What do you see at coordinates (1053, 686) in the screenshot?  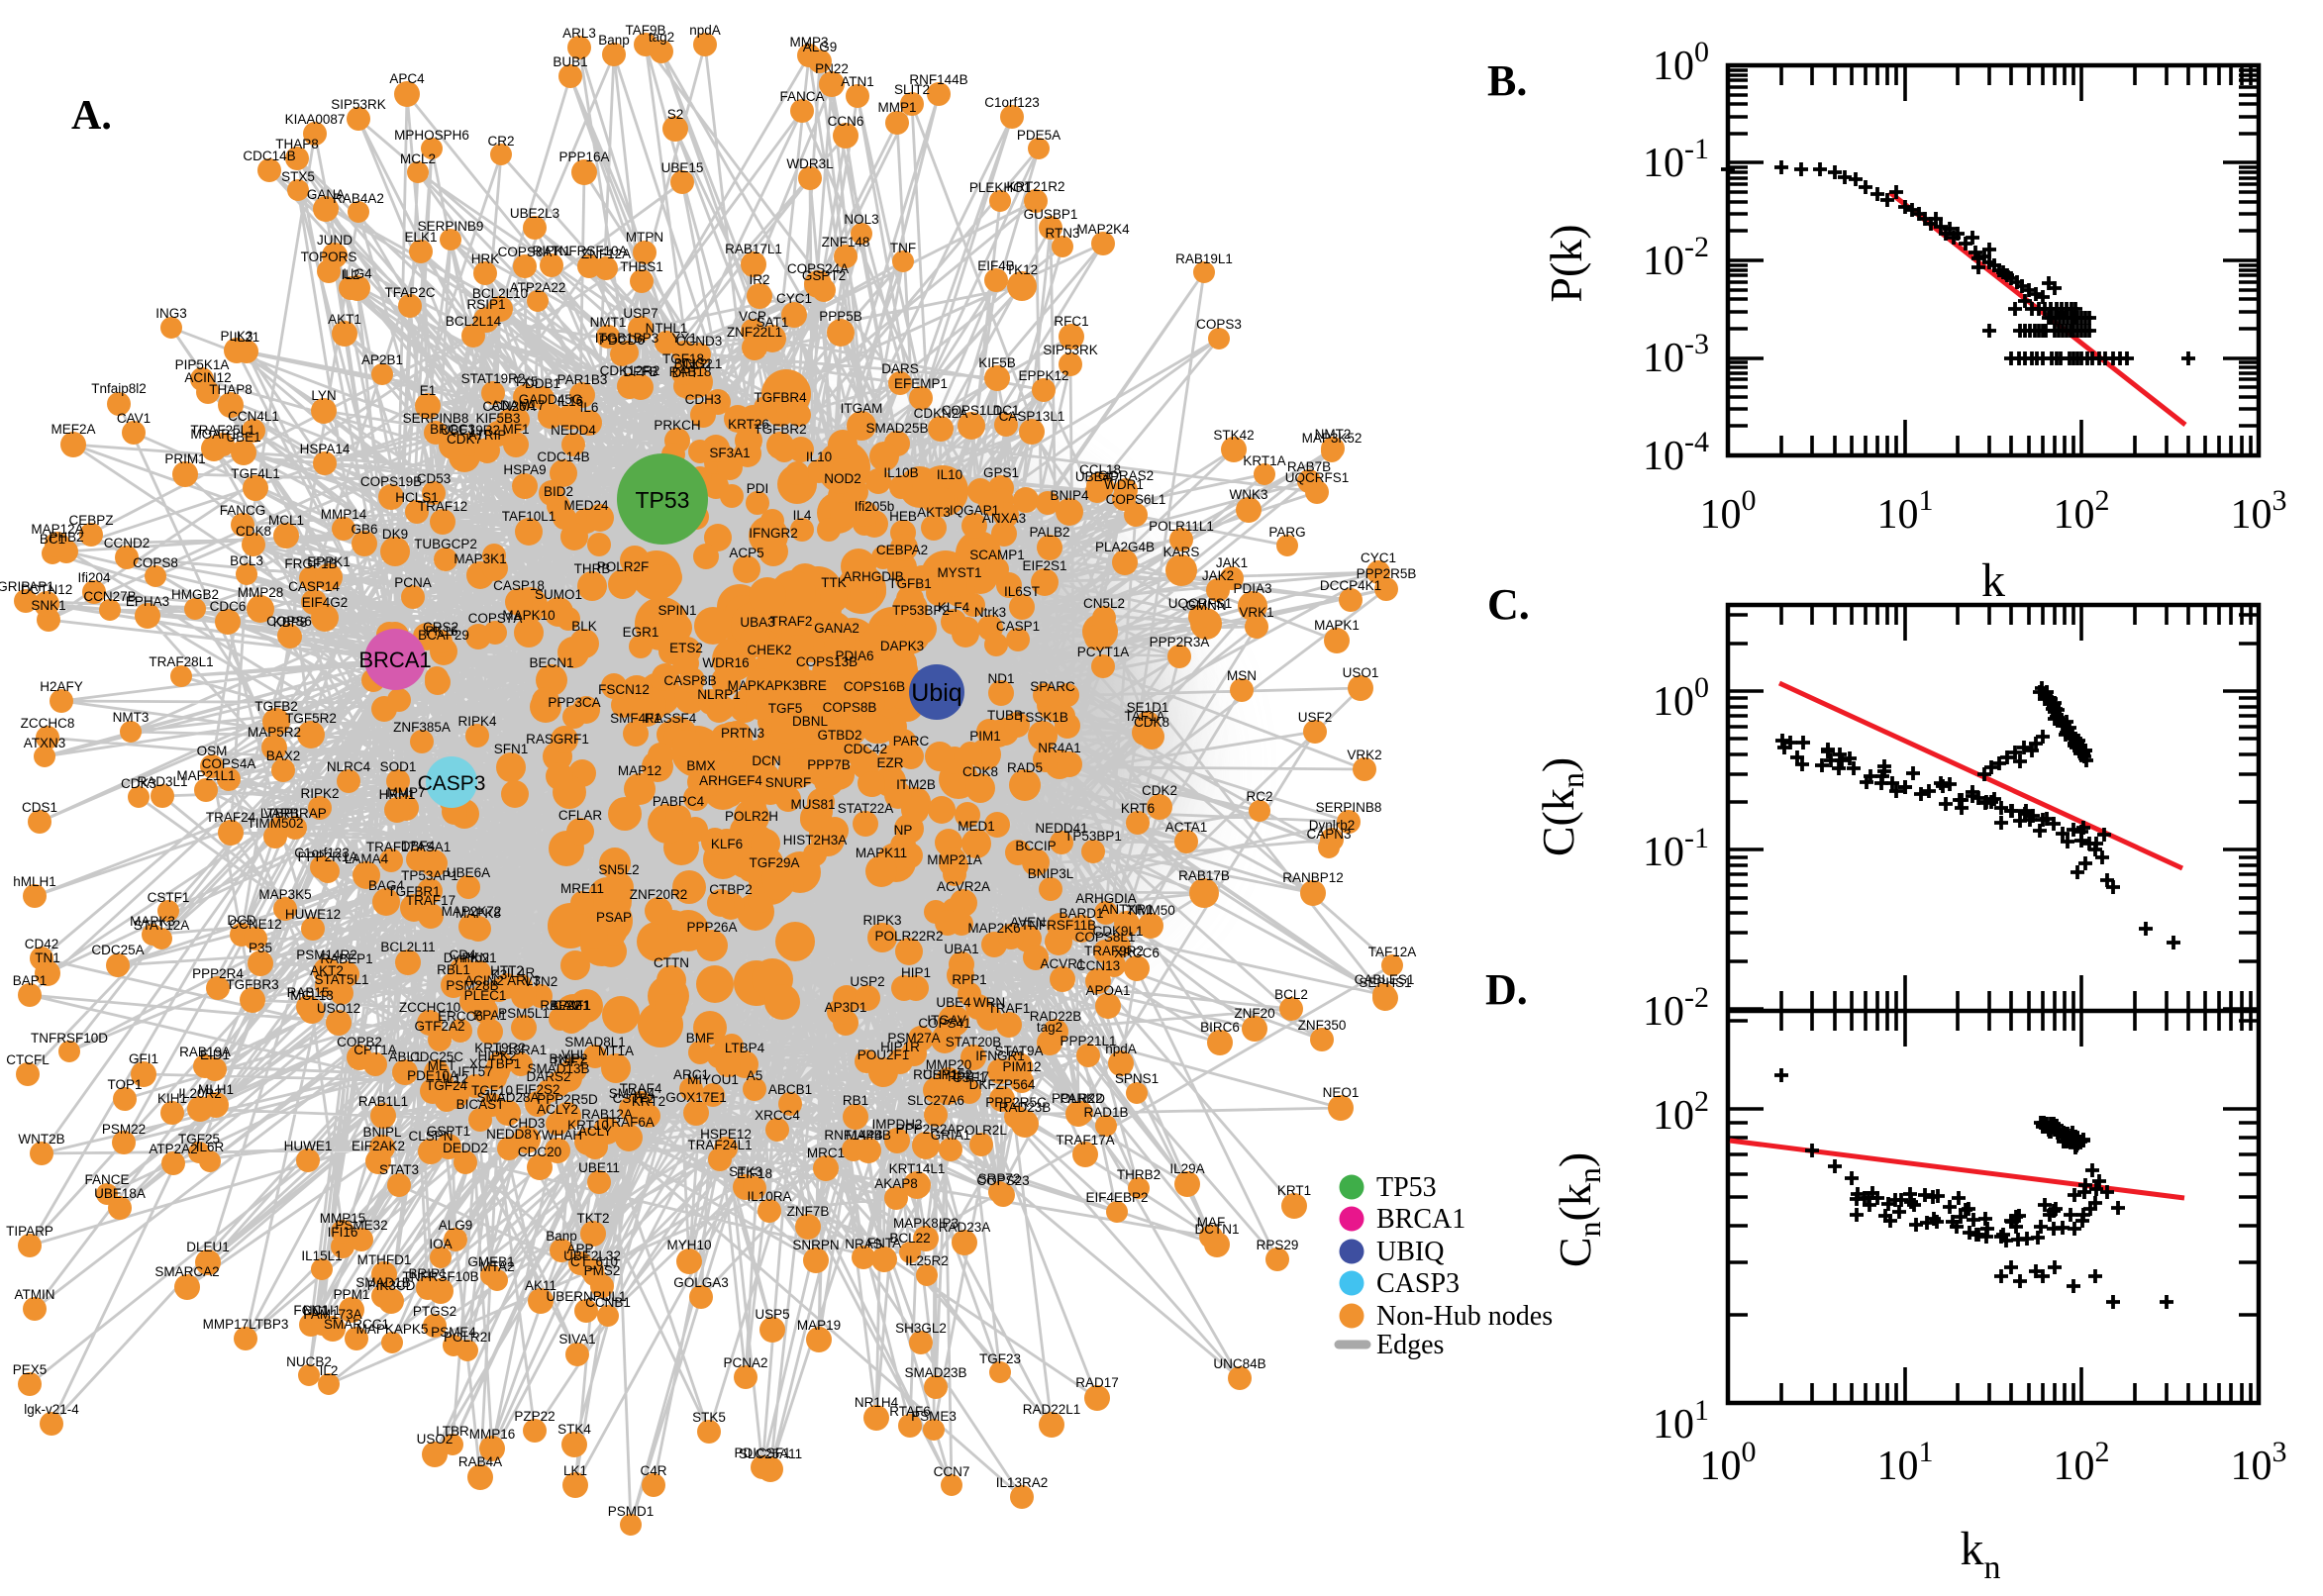 I see `svg-text: SPARC` at bounding box center [1053, 686].